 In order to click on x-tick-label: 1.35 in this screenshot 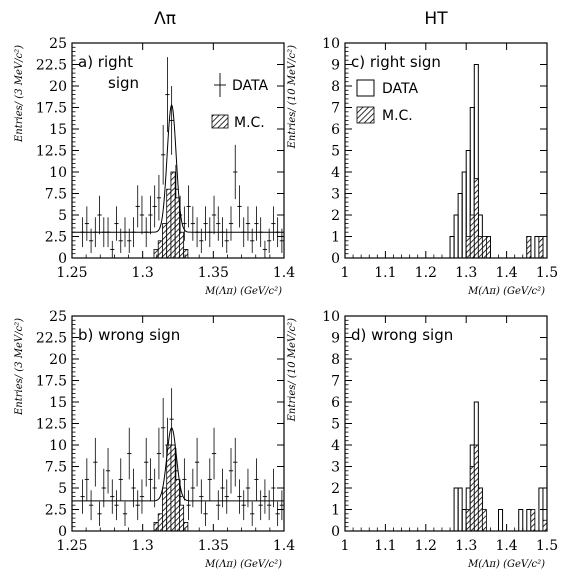, I will do `click(213, 273)`.